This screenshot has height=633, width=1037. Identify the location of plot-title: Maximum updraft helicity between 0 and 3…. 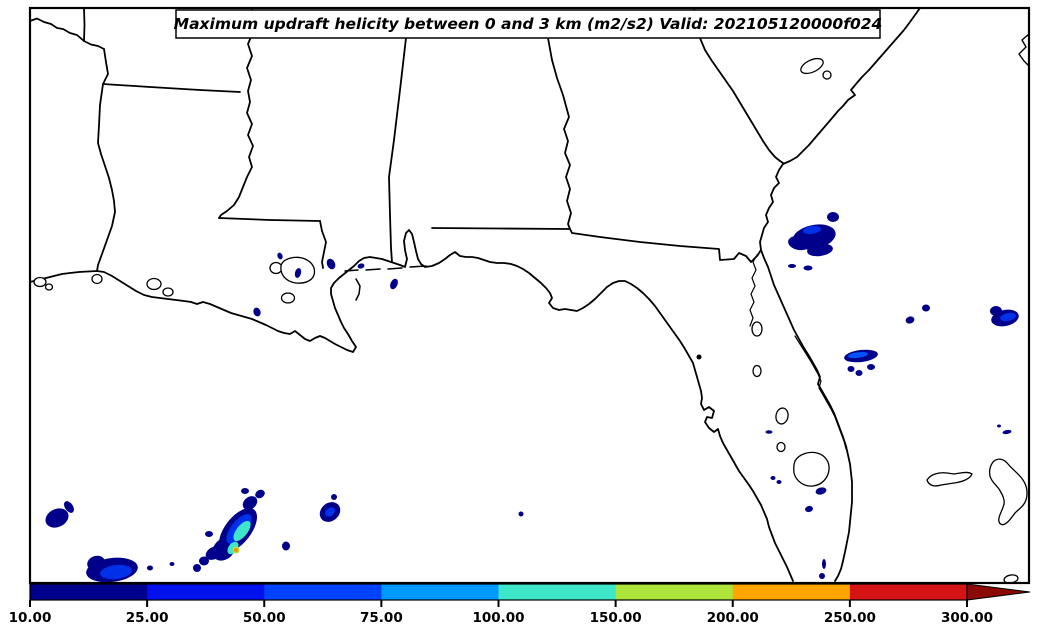
(528, 24).